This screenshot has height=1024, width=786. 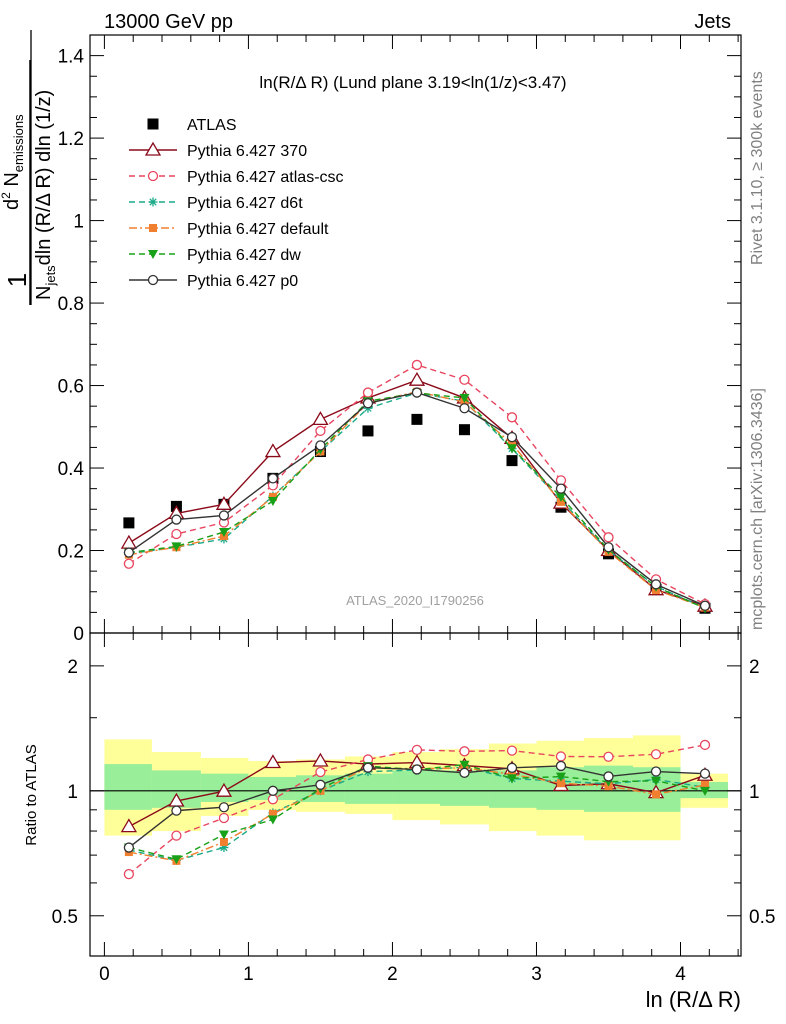 I want to click on main-ytick-label-7: 1.4, so click(x=71, y=57).